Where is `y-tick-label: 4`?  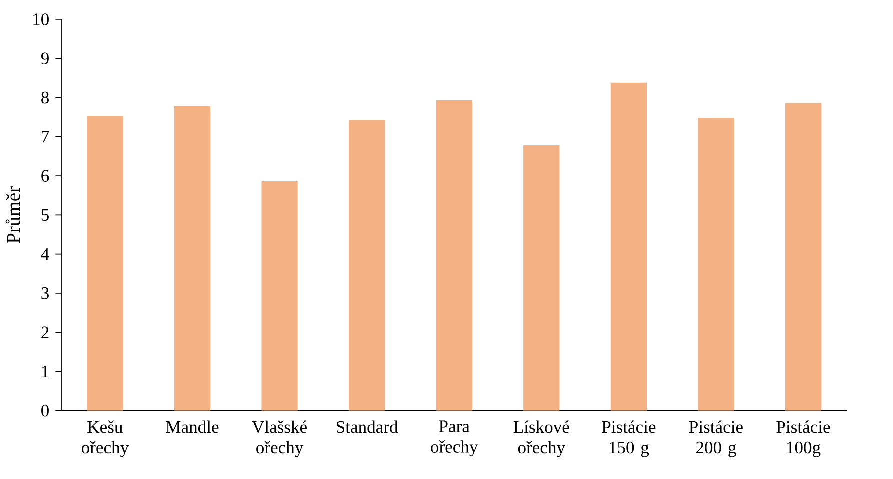 y-tick-label: 4 is located at coordinates (45, 254).